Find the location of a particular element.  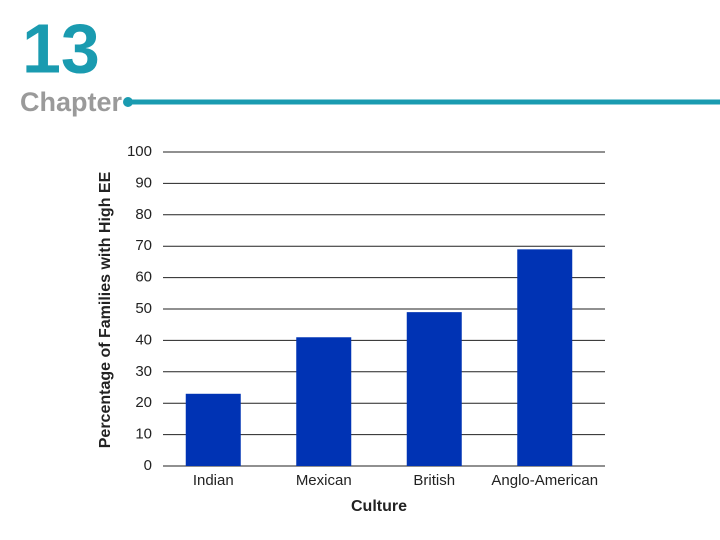

y-tick-label: 0 is located at coordinates (148, 465).